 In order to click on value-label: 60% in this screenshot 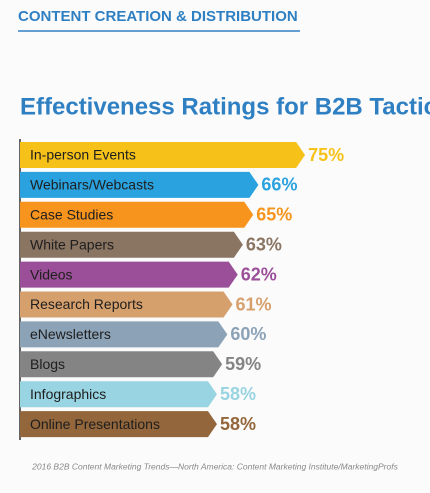, I will do `click(248, 334)`.